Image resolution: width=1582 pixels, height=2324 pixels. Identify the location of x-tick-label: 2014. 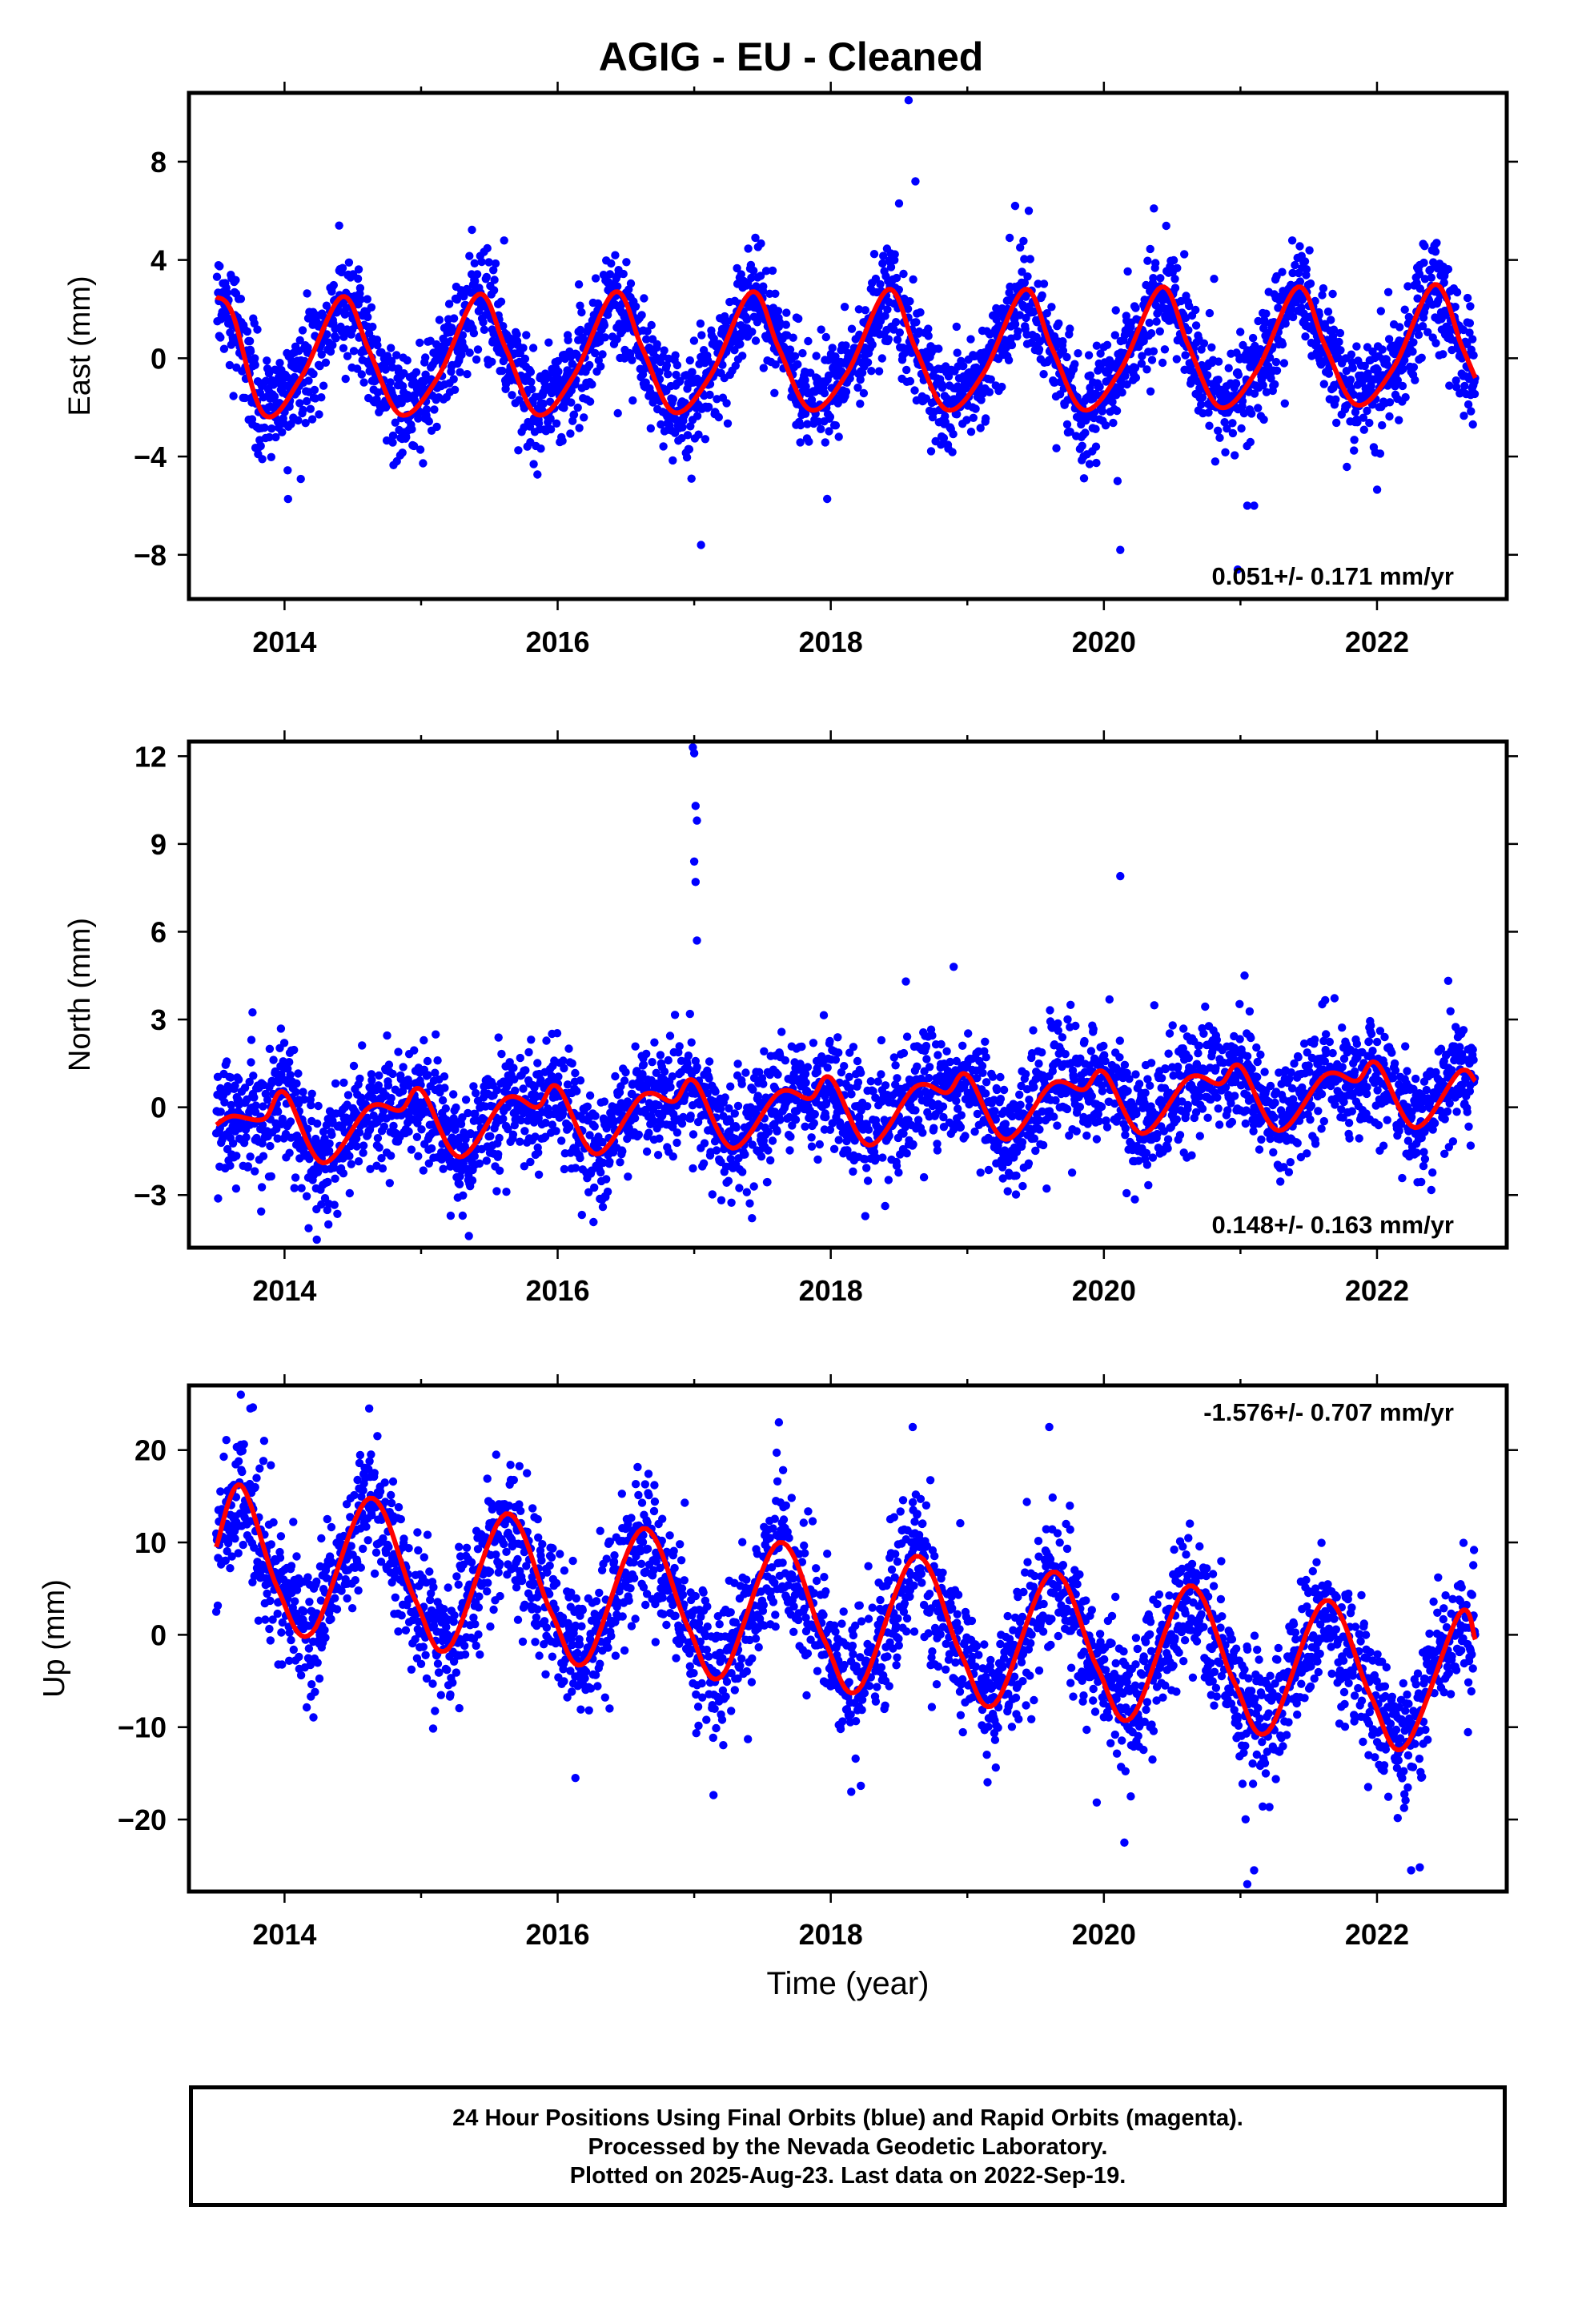
(284, 641).